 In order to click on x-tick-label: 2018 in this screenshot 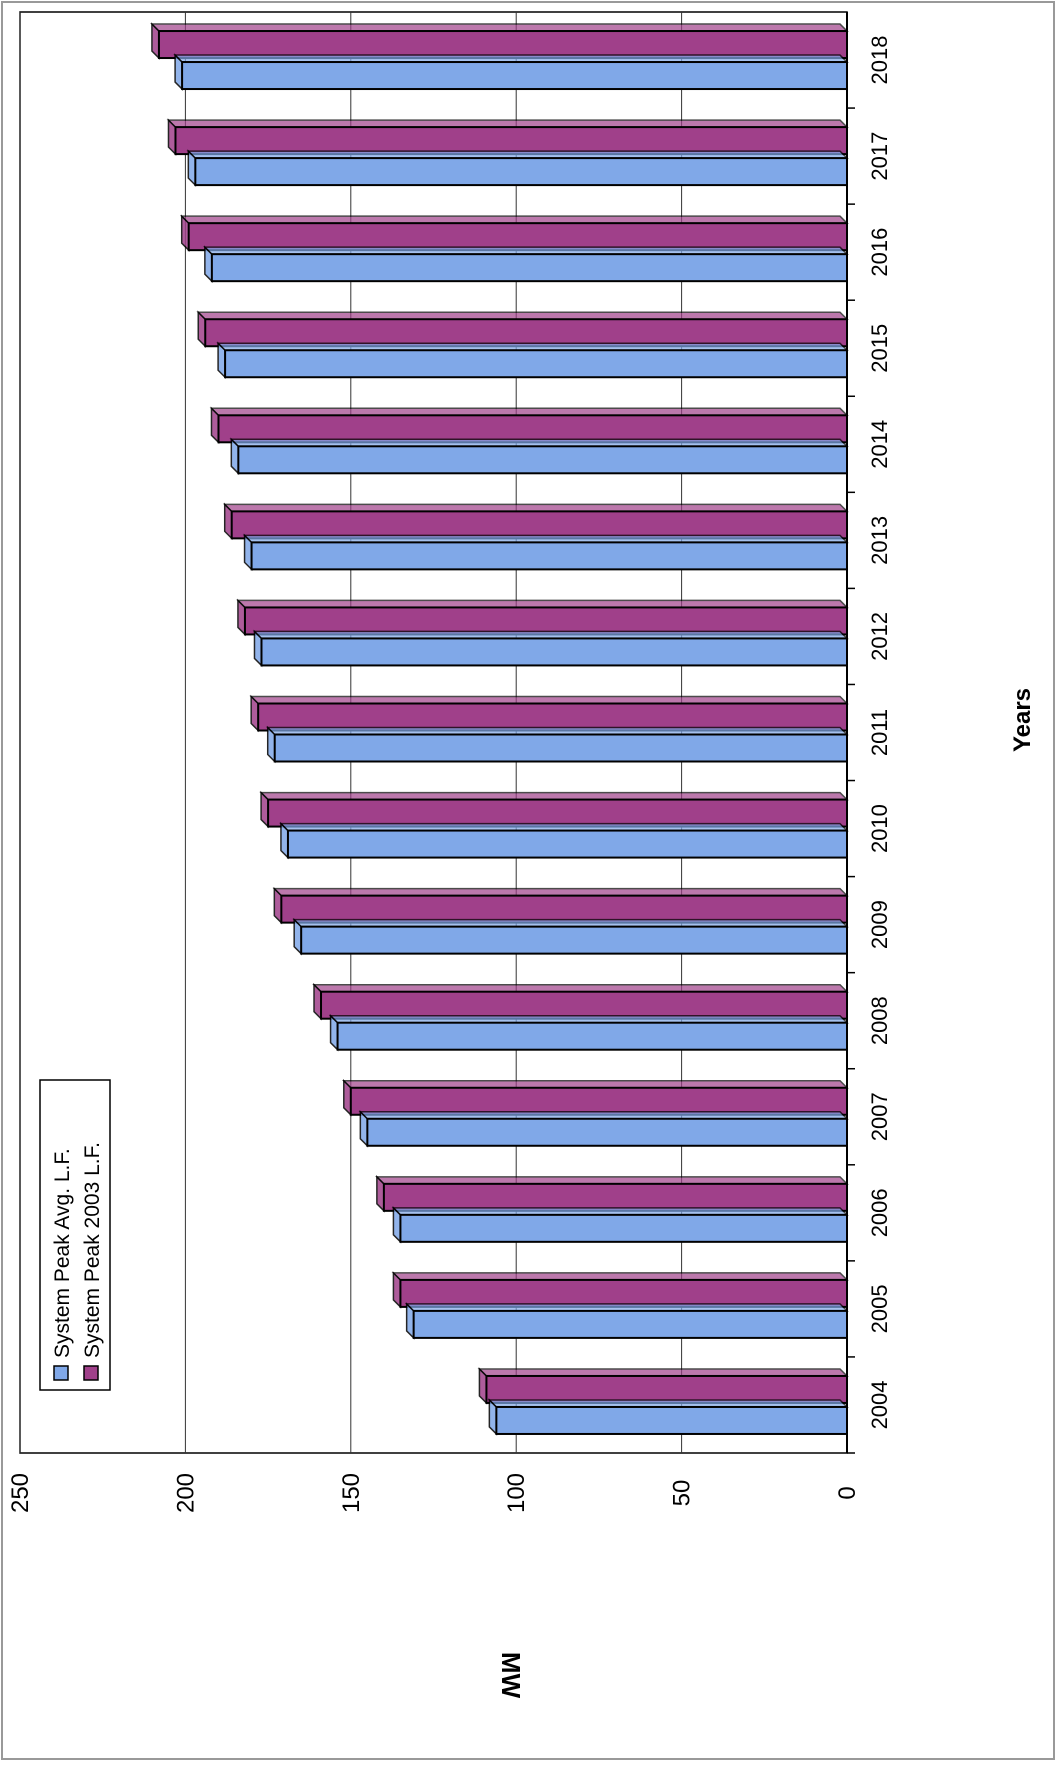, I will do `click(879, 60)`.